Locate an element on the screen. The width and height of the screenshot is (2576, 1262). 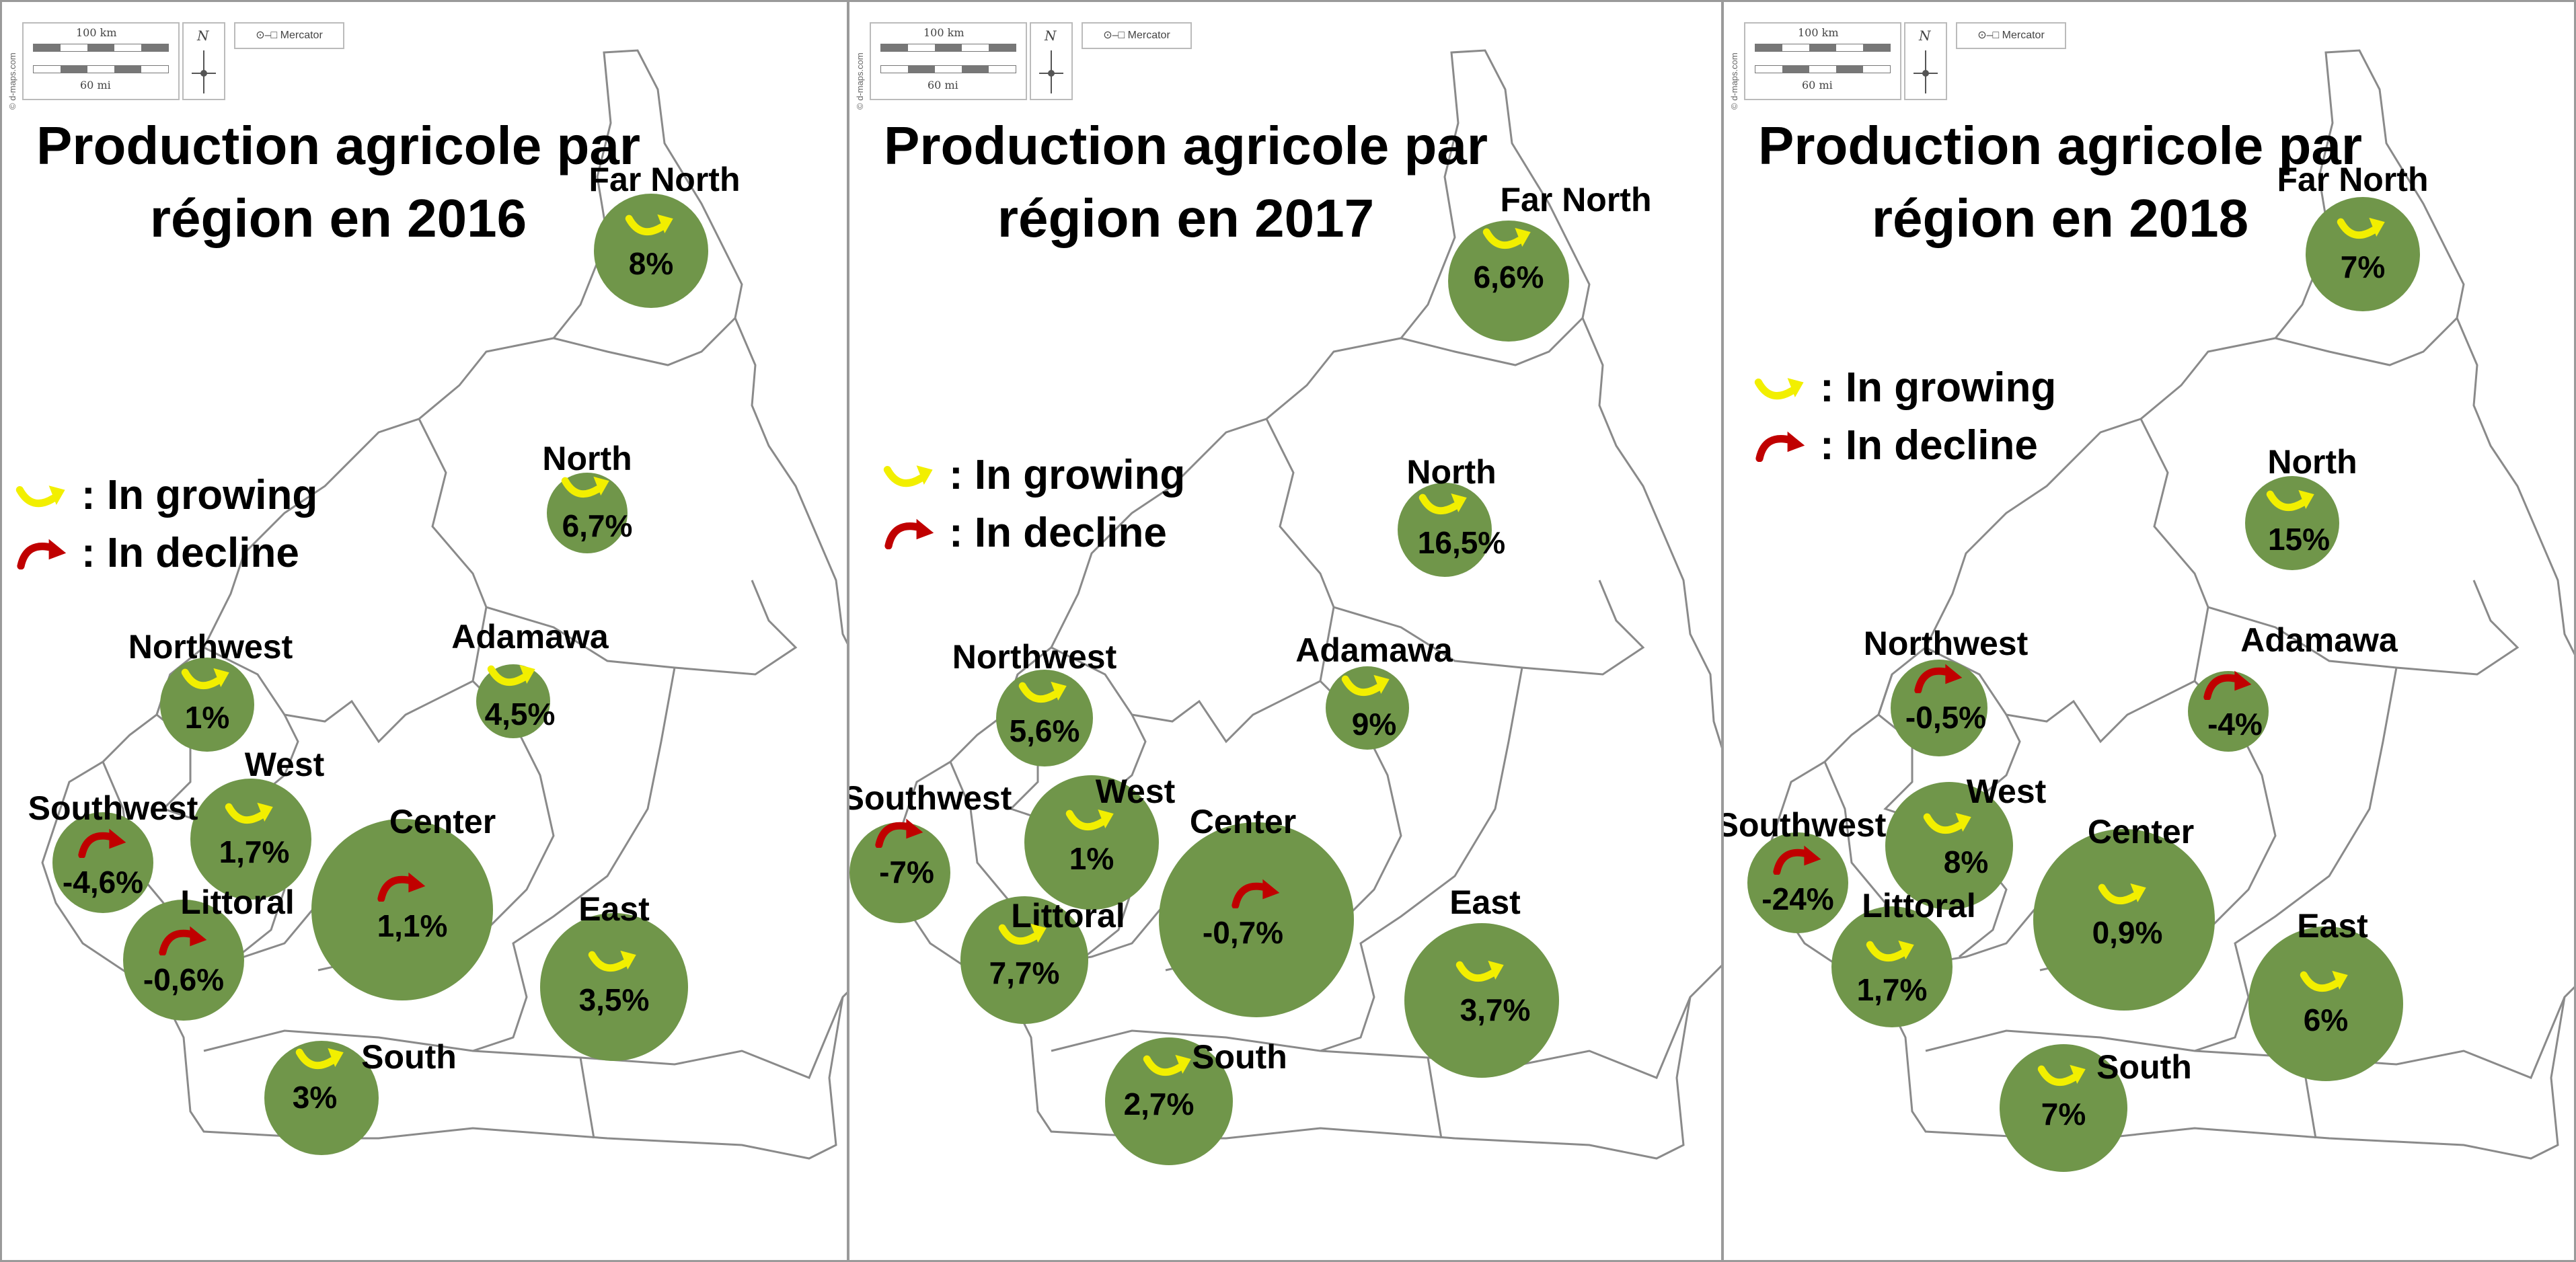
scale-bar: 100 km 60 mi is located at coordinates (1822, 61).